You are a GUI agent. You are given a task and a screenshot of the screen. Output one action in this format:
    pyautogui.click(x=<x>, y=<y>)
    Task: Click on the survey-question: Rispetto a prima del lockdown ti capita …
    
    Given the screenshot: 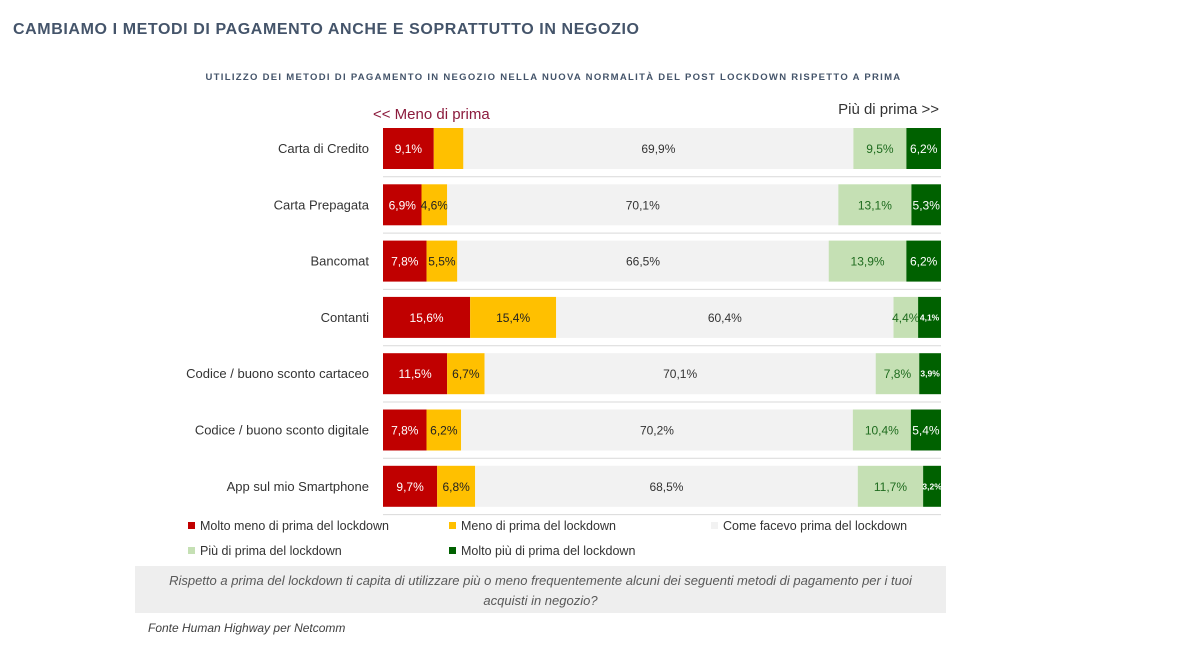 What is the action you would take?
    pyautogui.click(x=540, y=590)
    